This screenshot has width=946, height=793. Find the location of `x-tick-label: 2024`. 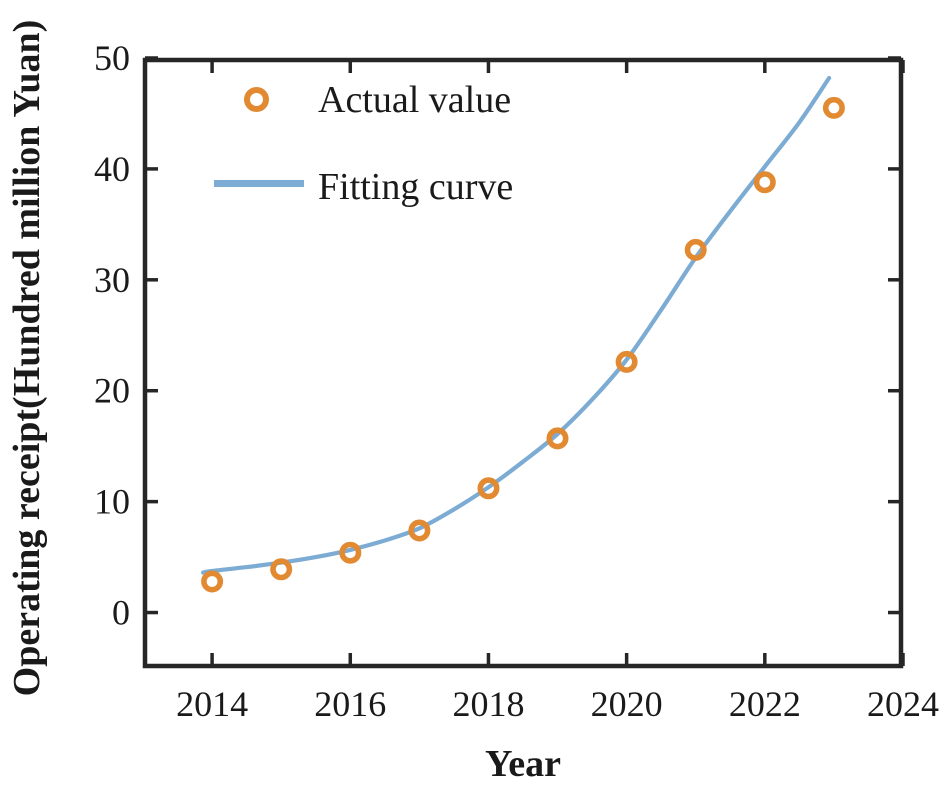

x-tick-label: 2024 is located at coordinates (903, 704).